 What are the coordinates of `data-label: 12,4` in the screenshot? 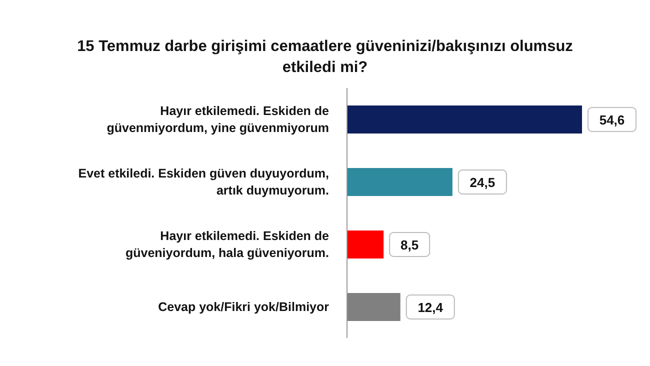 It's located at (431, 307).